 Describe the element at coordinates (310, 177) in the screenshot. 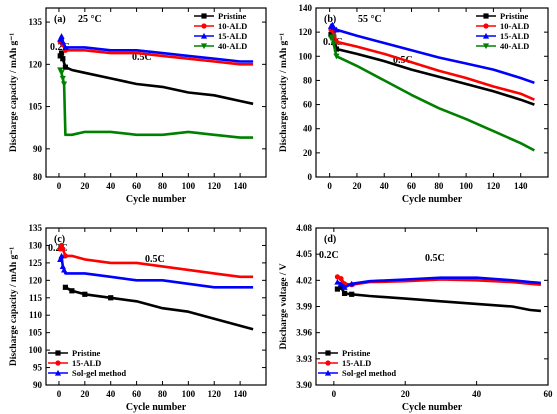

I see `y-tick-label: 0` at that location.